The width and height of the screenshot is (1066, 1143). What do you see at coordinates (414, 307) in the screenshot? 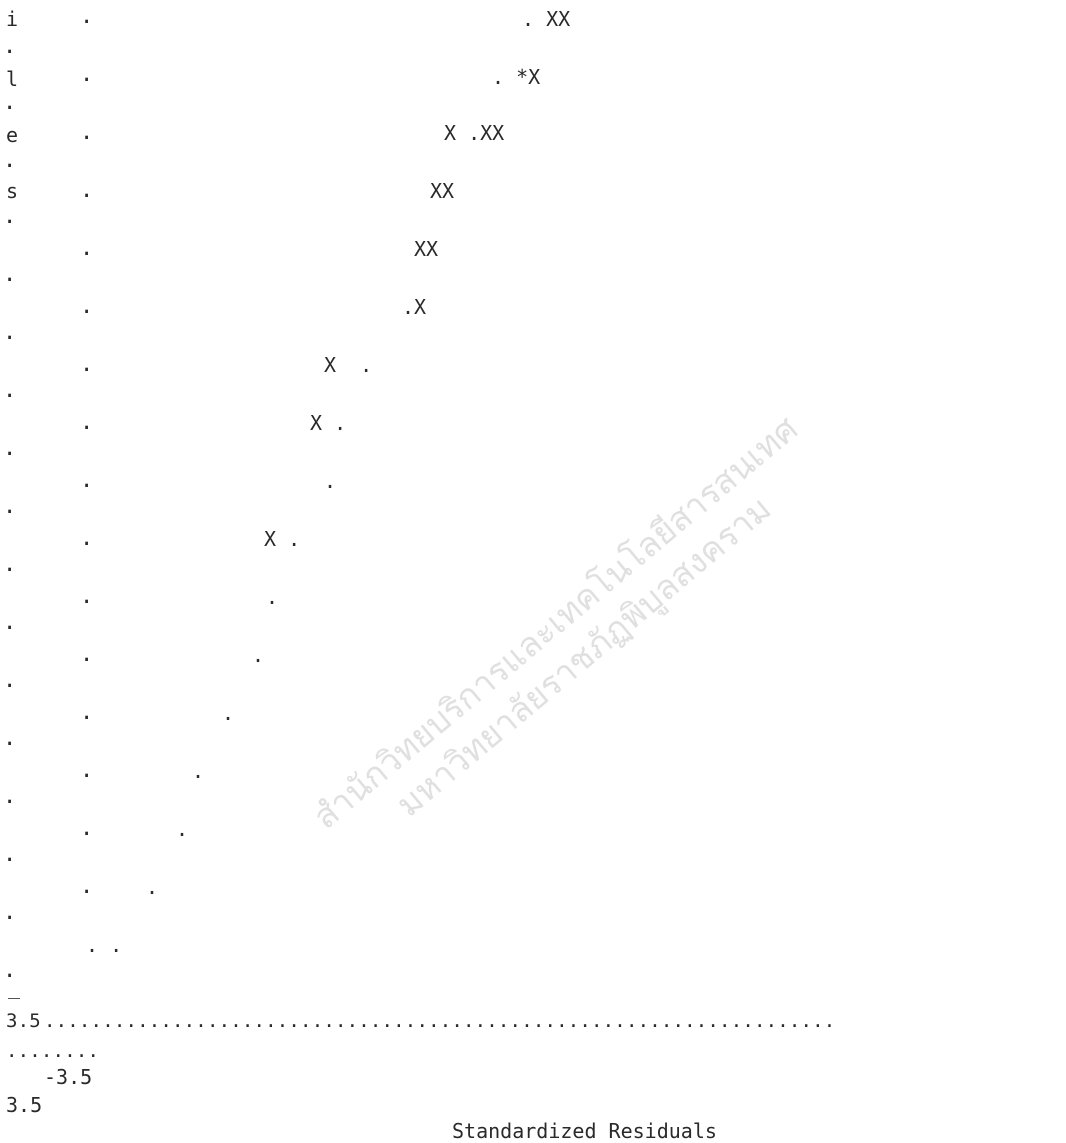
I see `plot-row-marker: .X` at bounding box center [414, 307].